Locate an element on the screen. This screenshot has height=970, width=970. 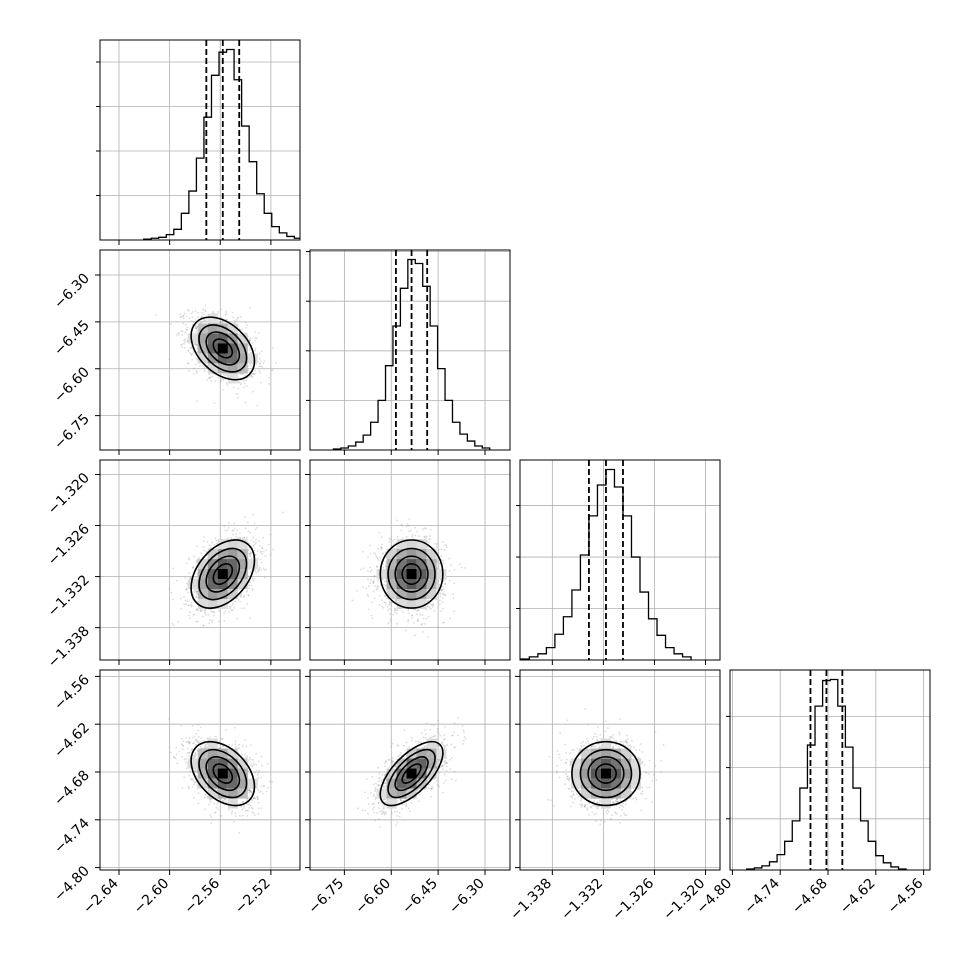
y-tick-label: −1.338 is located at coordinates (69, 647).